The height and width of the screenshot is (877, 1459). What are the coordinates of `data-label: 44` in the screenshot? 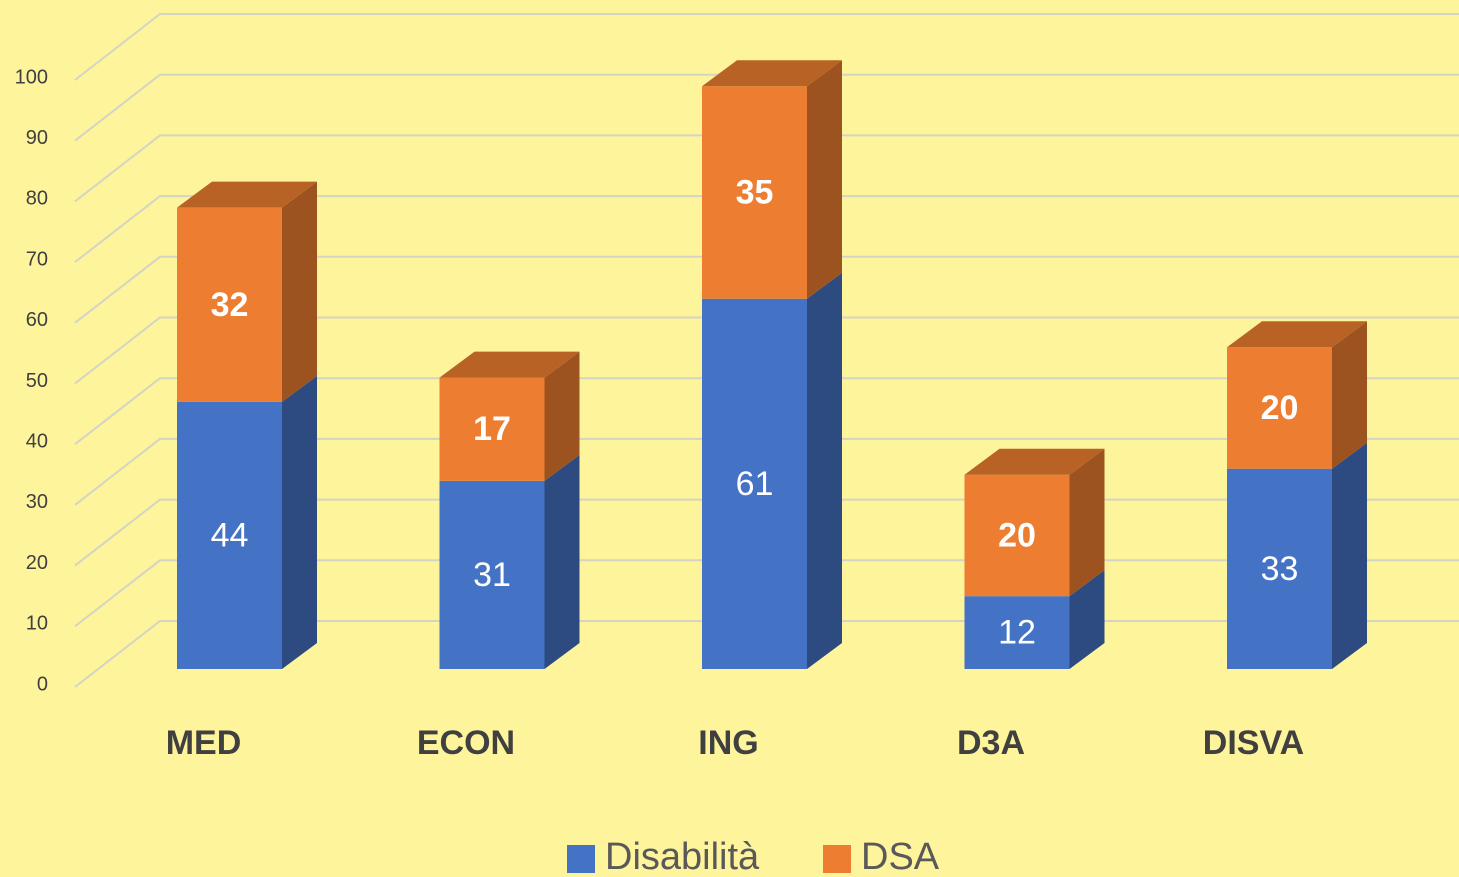 It's located at (230, 535).